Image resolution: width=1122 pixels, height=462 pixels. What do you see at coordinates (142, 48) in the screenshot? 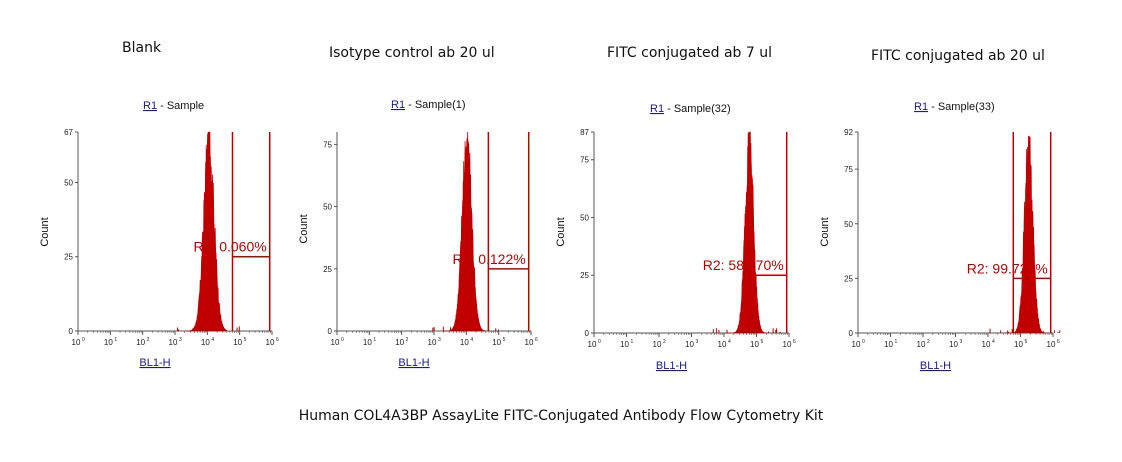
I see `panel-title-1: Blank` at bounding box center [142, 48].